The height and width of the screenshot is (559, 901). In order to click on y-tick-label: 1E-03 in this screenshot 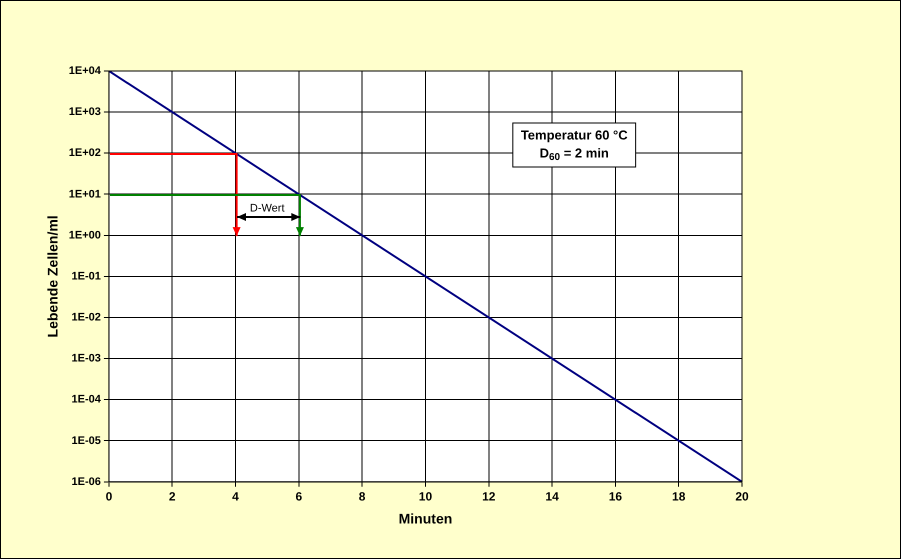, I will do `click(86, 358)`.